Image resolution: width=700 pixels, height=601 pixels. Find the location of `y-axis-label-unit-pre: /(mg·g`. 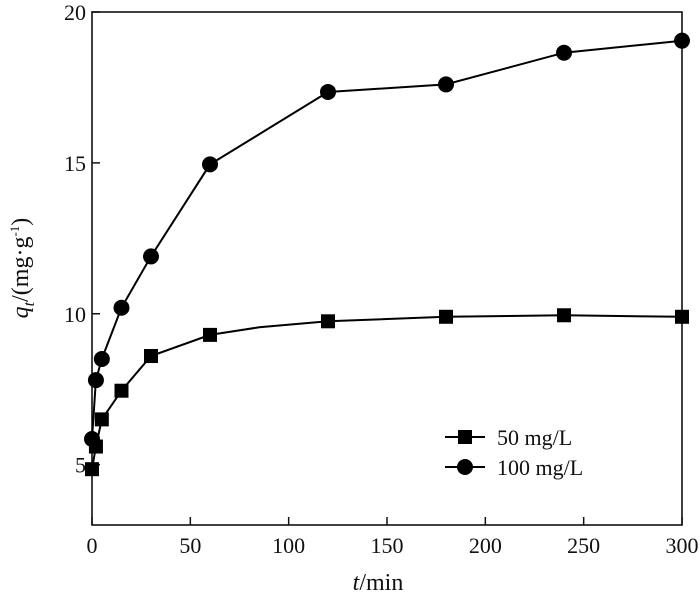

y-axis-label-unit-pre: /(mg·g is located at coordinates (21, 269).